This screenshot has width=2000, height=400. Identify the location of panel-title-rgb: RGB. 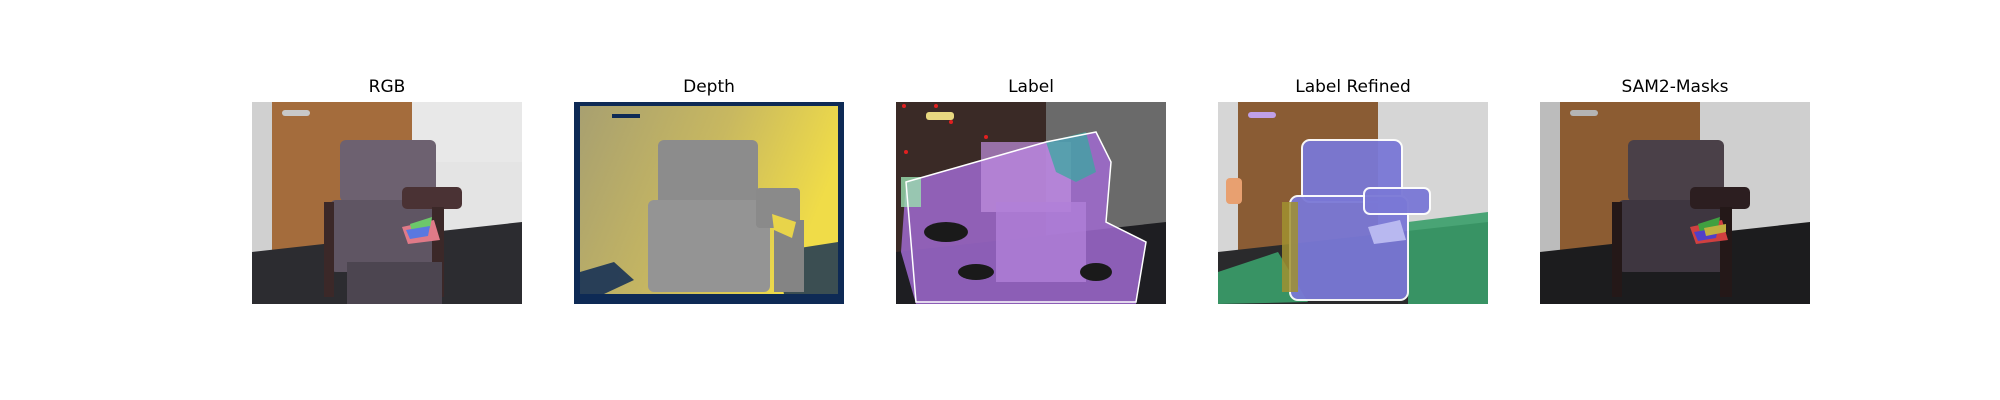
(387, 87).